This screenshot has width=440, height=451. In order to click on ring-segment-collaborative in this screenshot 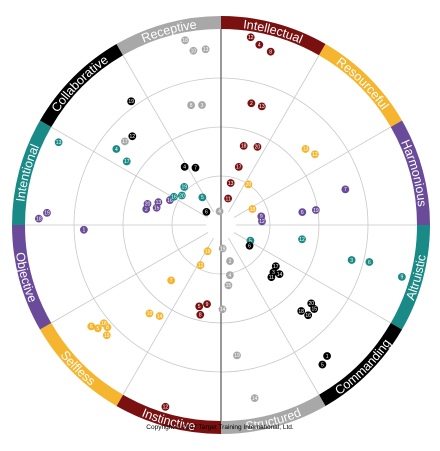, I will do `click(82, 86)`.